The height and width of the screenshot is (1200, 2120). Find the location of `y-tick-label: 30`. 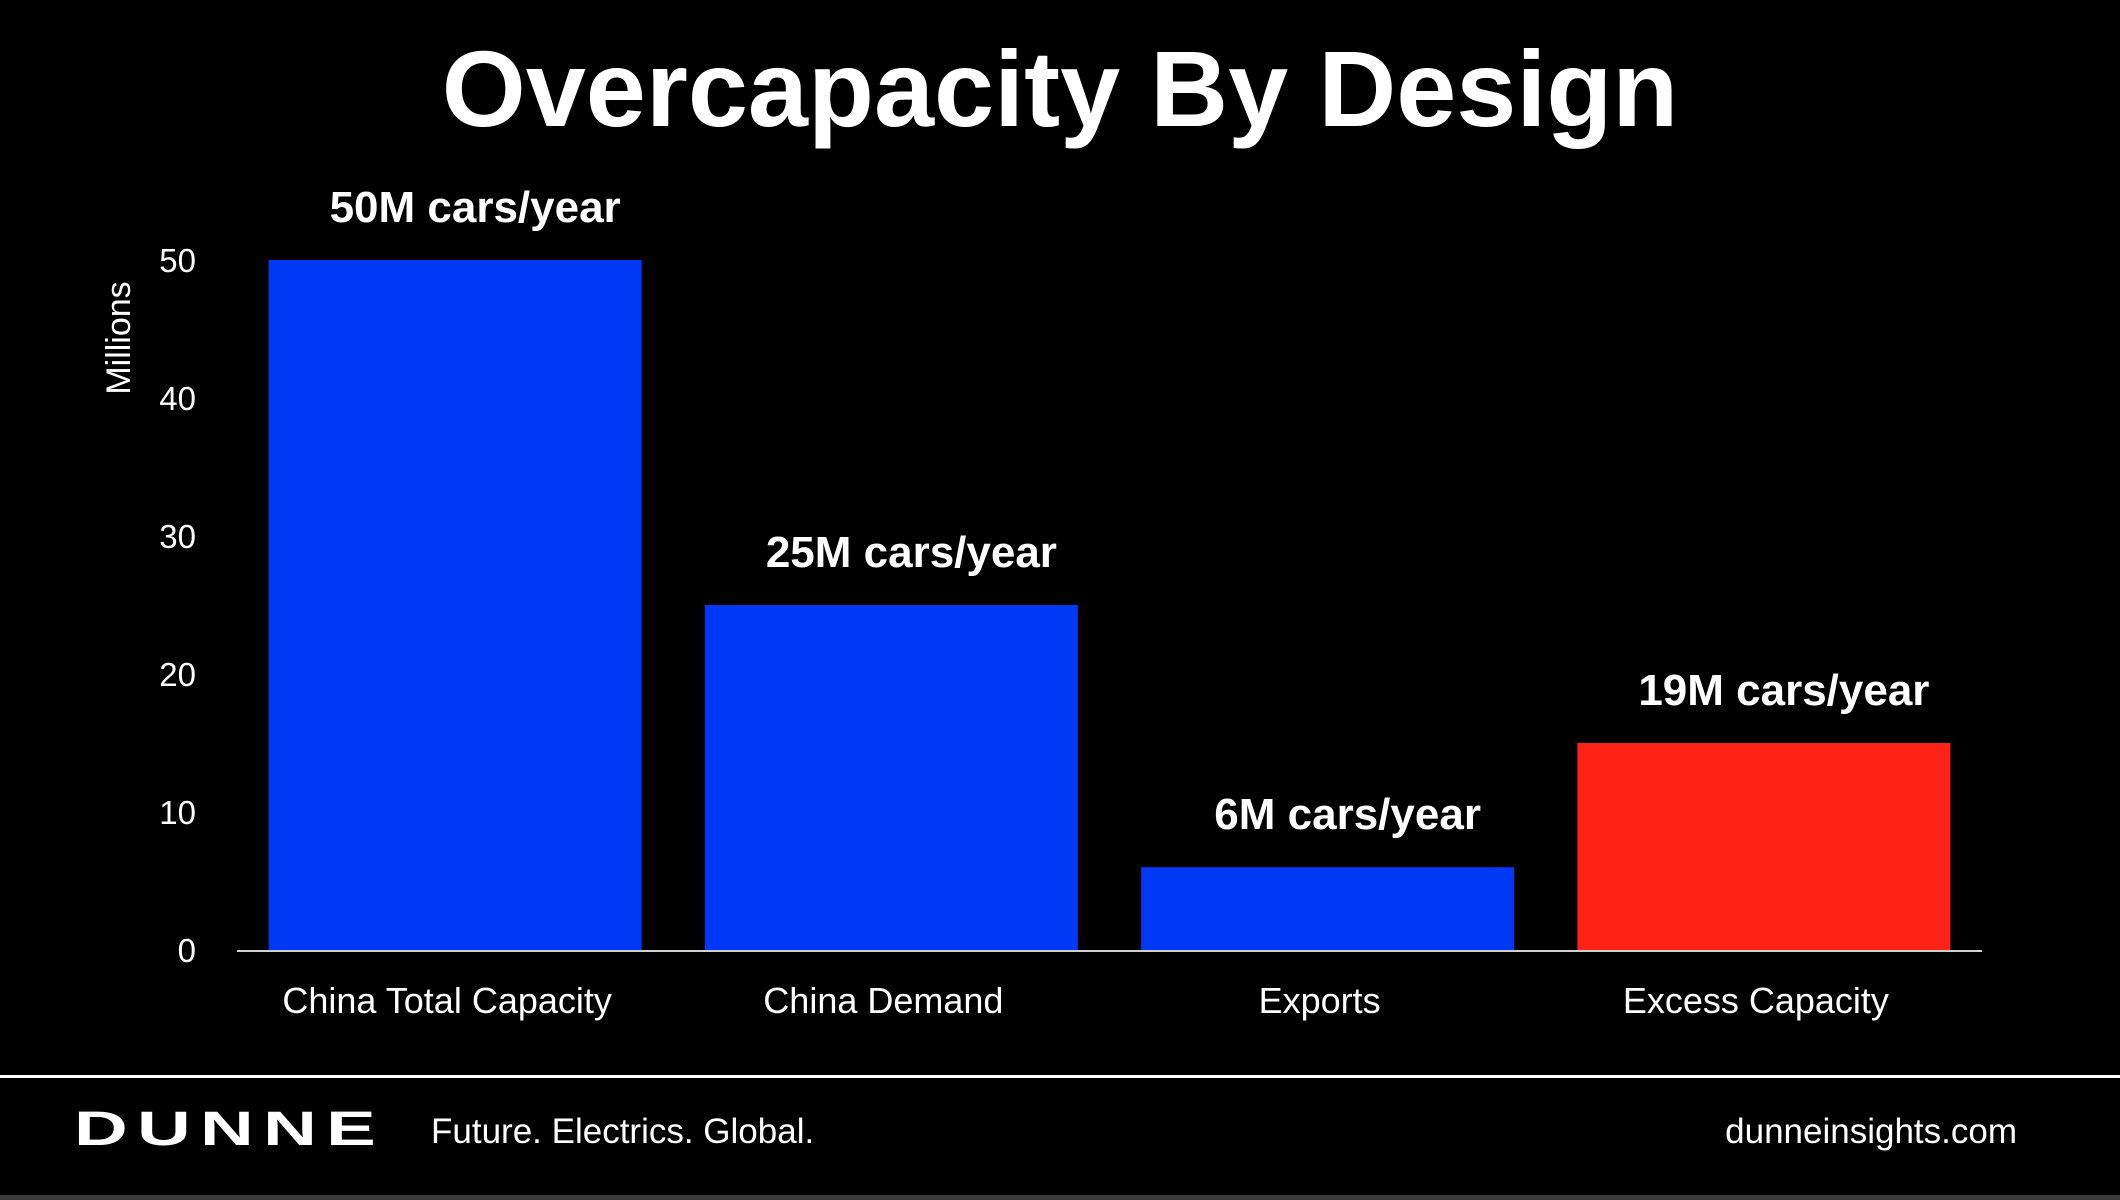

y-tick-label: 30 is located at coordinates (177, 536).